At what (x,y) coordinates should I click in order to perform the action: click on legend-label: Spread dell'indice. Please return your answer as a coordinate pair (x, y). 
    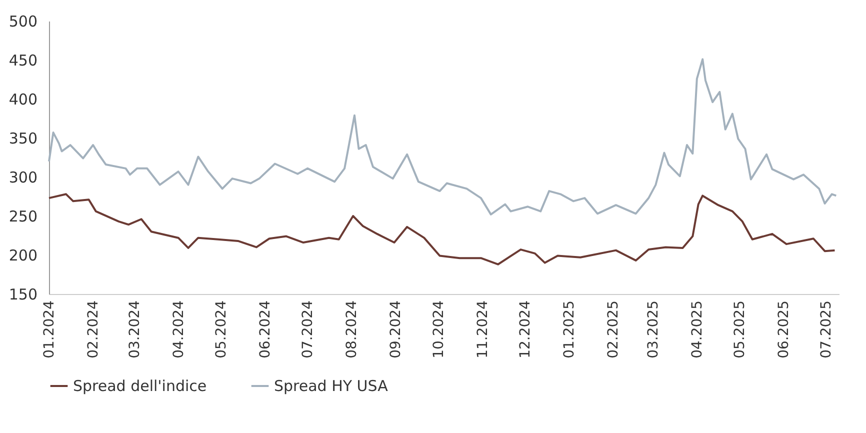
    Looking at the image, I should click on (140, 386).